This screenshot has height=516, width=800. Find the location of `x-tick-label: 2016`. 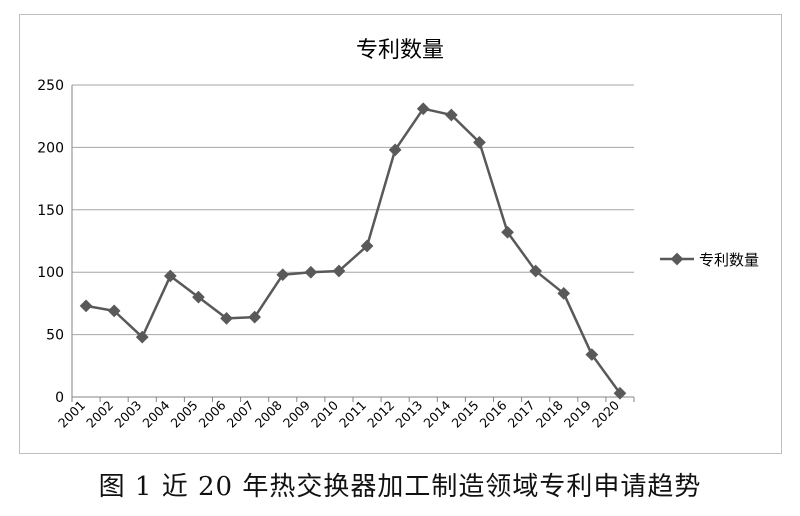

x-tick-label: 2016 is located at coordinates (493, 413).